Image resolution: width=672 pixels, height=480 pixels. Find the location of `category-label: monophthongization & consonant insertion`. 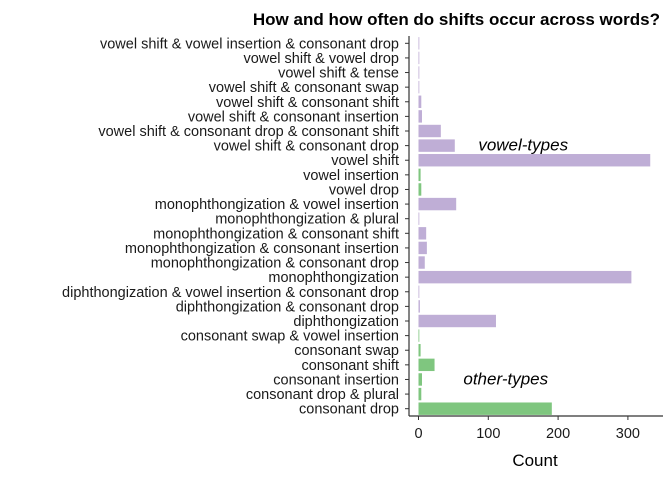

category-label: monophthongization & consonant insertion is located at coordinates (262, 249).